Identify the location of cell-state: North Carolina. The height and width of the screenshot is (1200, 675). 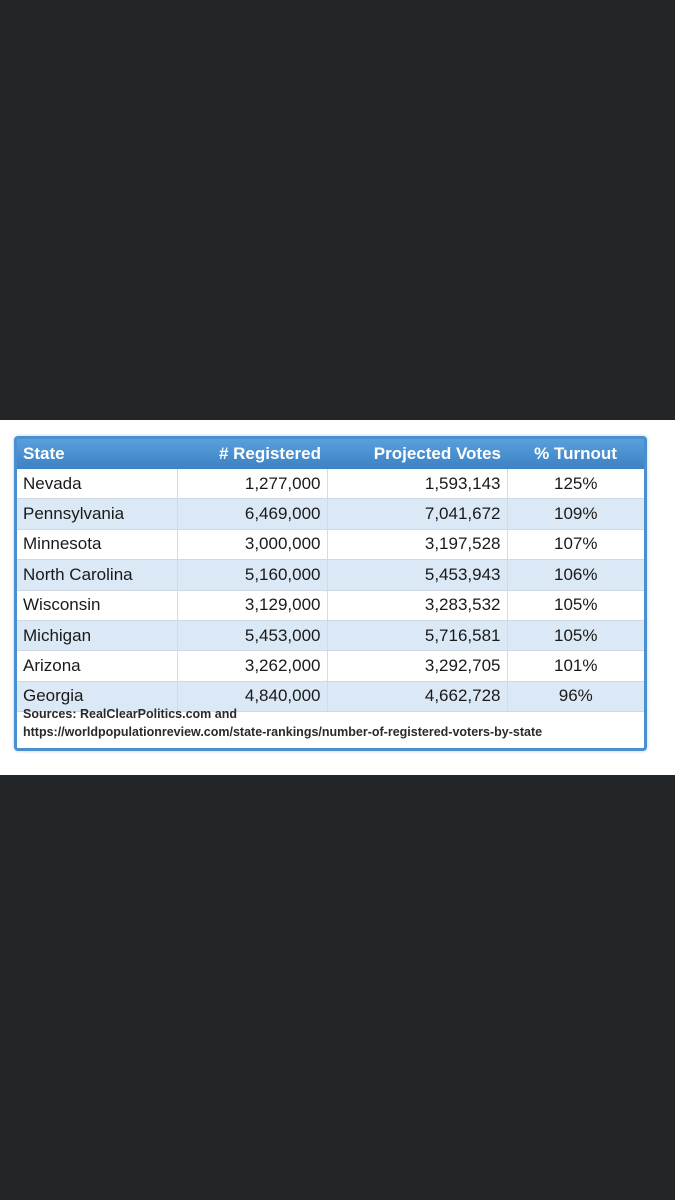
(97, 575).